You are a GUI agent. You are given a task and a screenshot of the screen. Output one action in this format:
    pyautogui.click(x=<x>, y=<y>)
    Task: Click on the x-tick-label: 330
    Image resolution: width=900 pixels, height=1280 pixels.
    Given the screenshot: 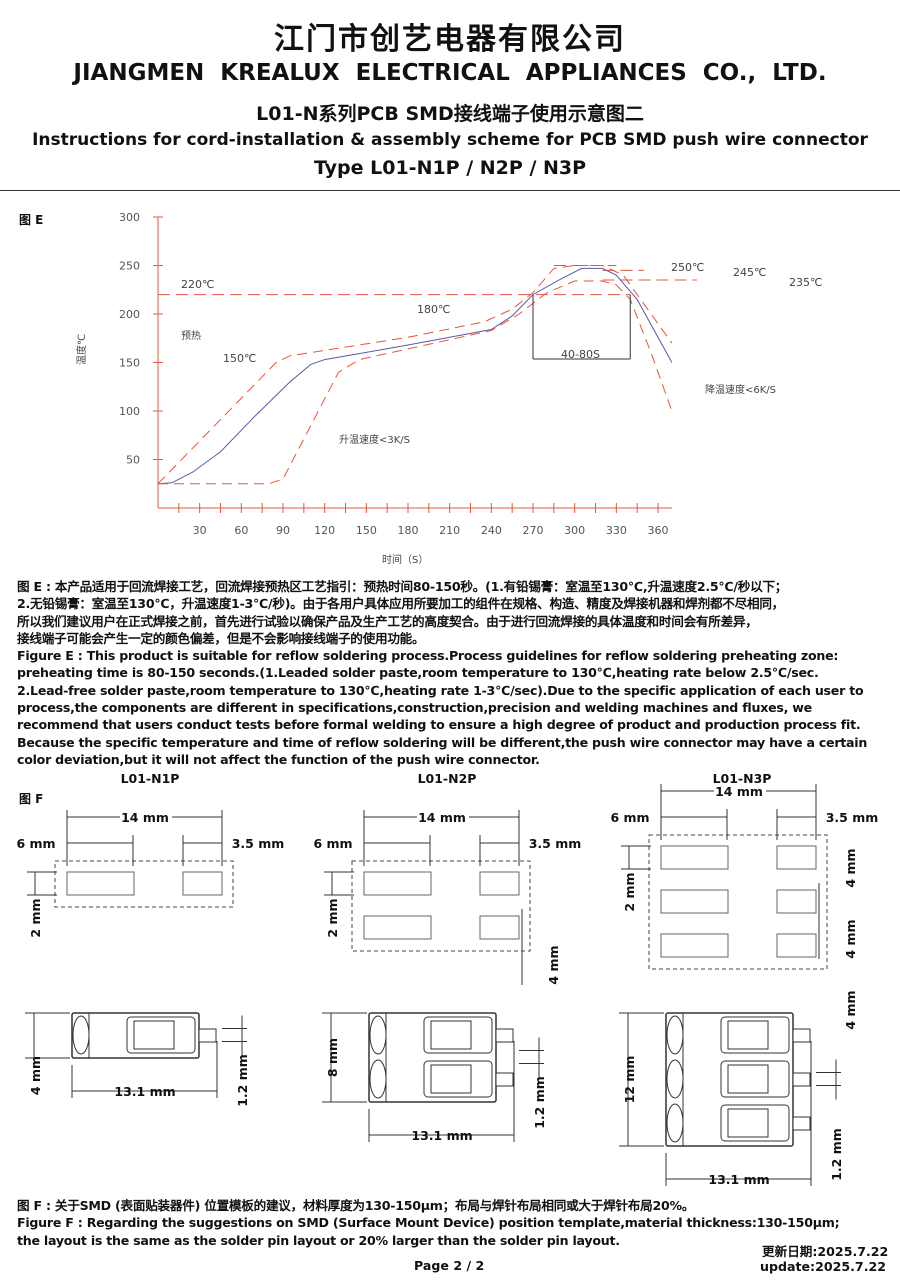 What is the action you would take?
    pyautogui.click(x=616, y=530)
    